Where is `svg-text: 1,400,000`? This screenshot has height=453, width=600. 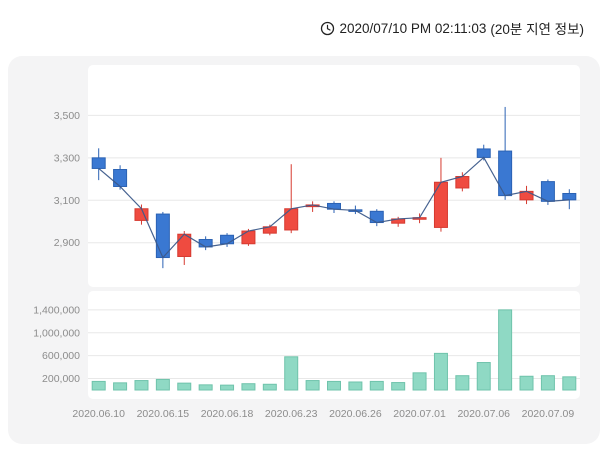 svg-text: 1,400,000 is located at coordinates (56, 310).